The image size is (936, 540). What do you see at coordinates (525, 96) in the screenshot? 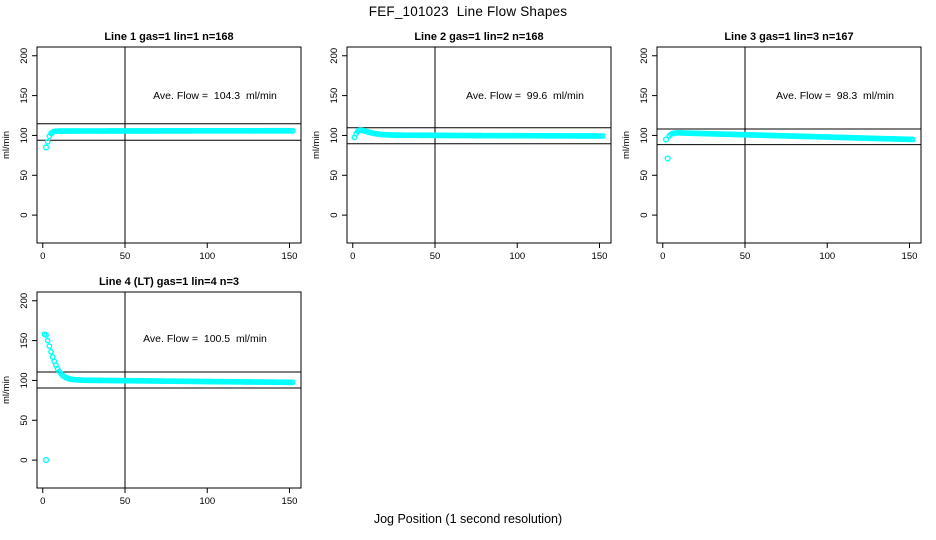
I see `ave-flow-annotation: Ave. Flow = 99.6 ml/min` at bounding box center [525, 96].